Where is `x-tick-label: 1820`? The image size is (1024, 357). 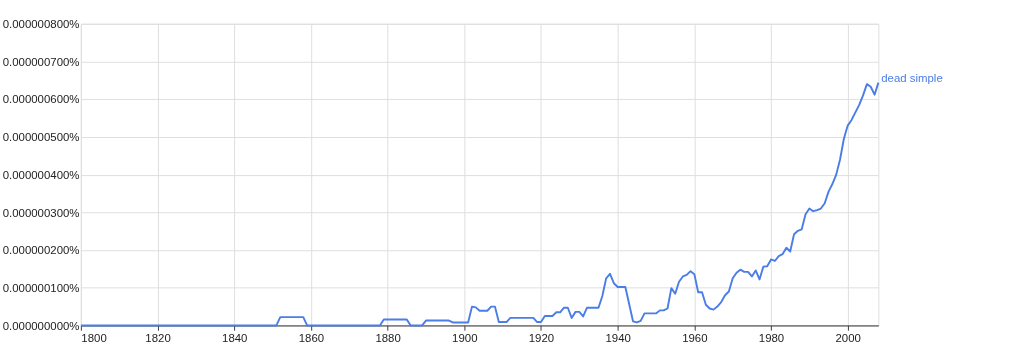
x-tick-label: 1820 is located at coordinates (158, 338).